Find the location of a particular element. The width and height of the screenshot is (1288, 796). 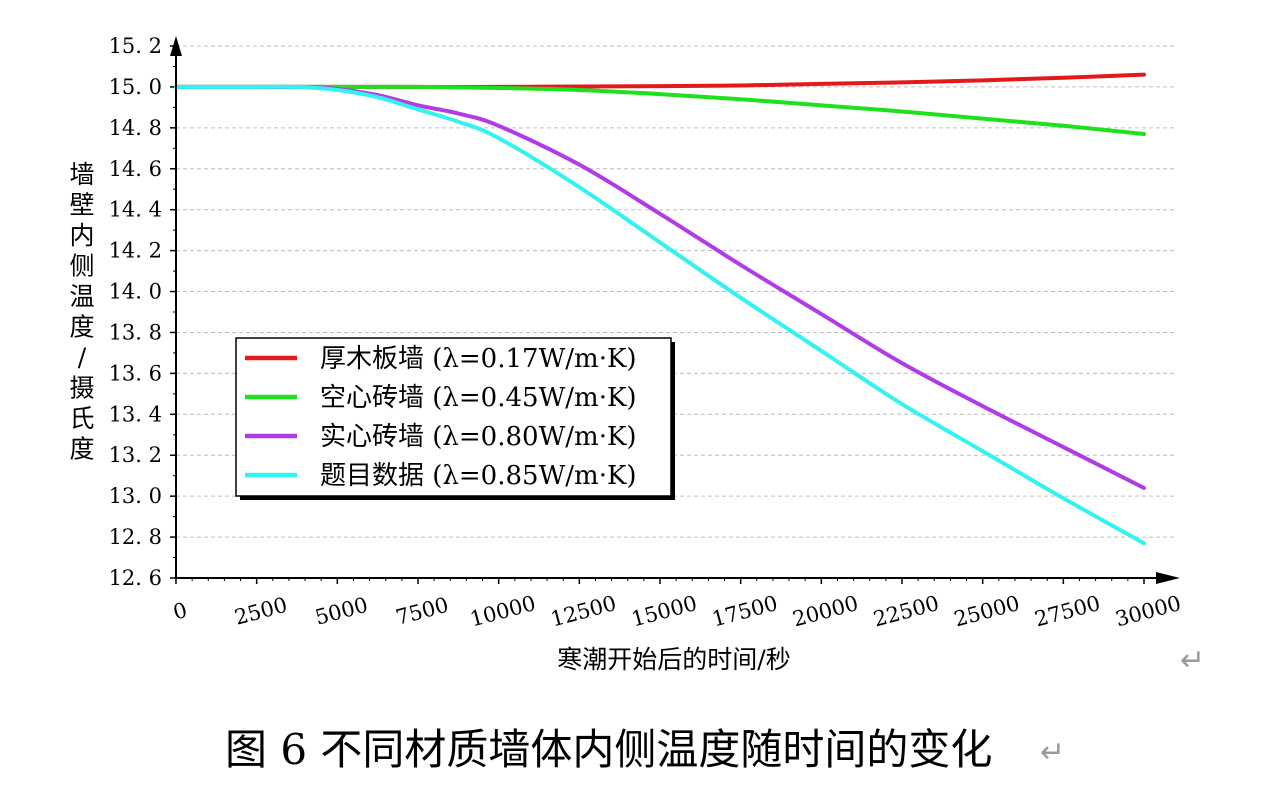

legend-label: 厚木板墙 (λ=0.17W/m·K) is located at coordinates (478, 359).